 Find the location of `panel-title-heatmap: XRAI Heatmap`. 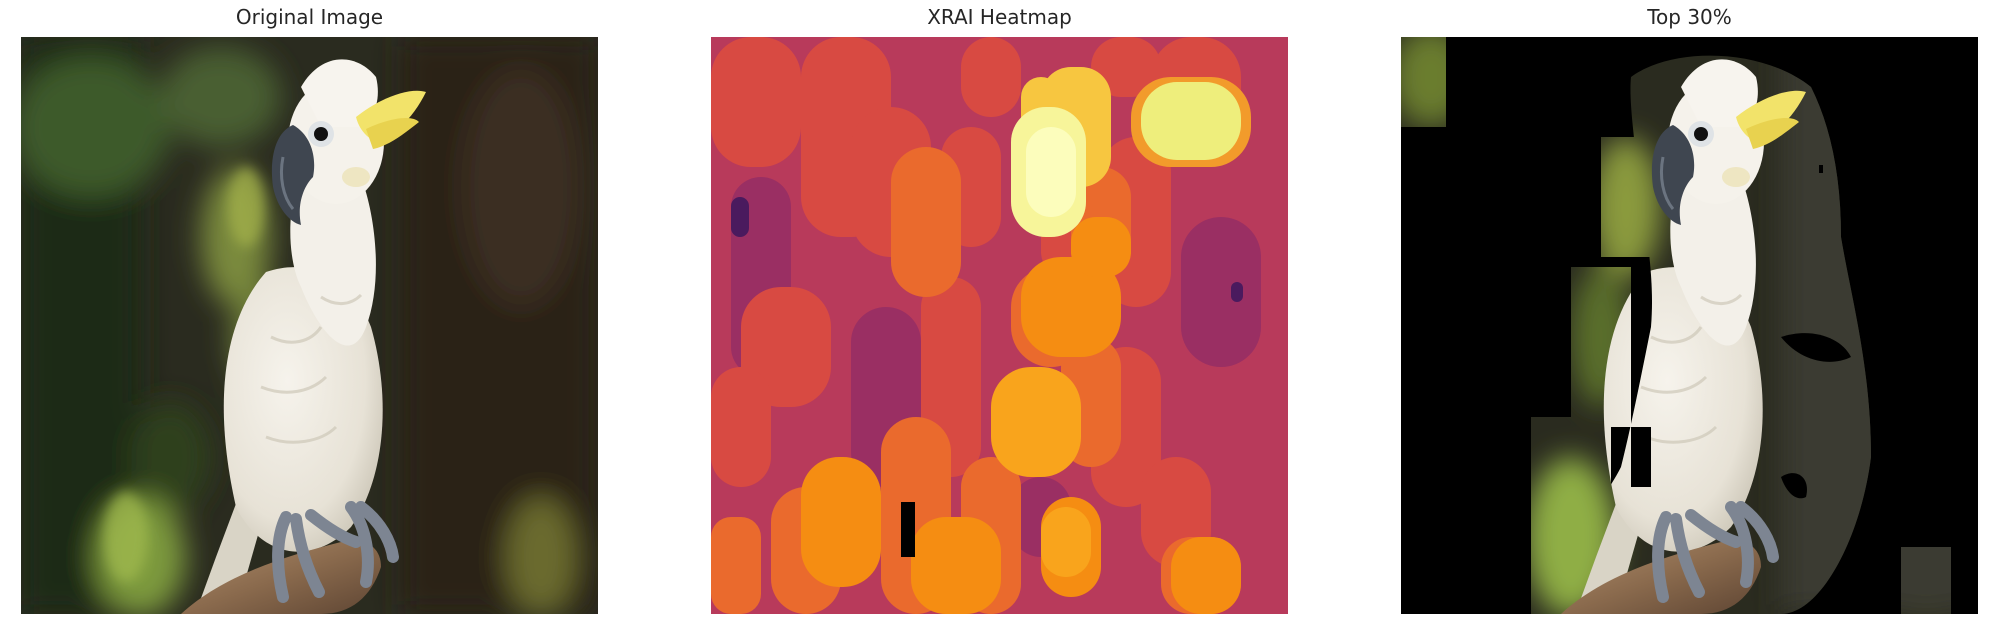

panel-title-heatmap: XRAI Heatmap is located at coordinates (999, 17).